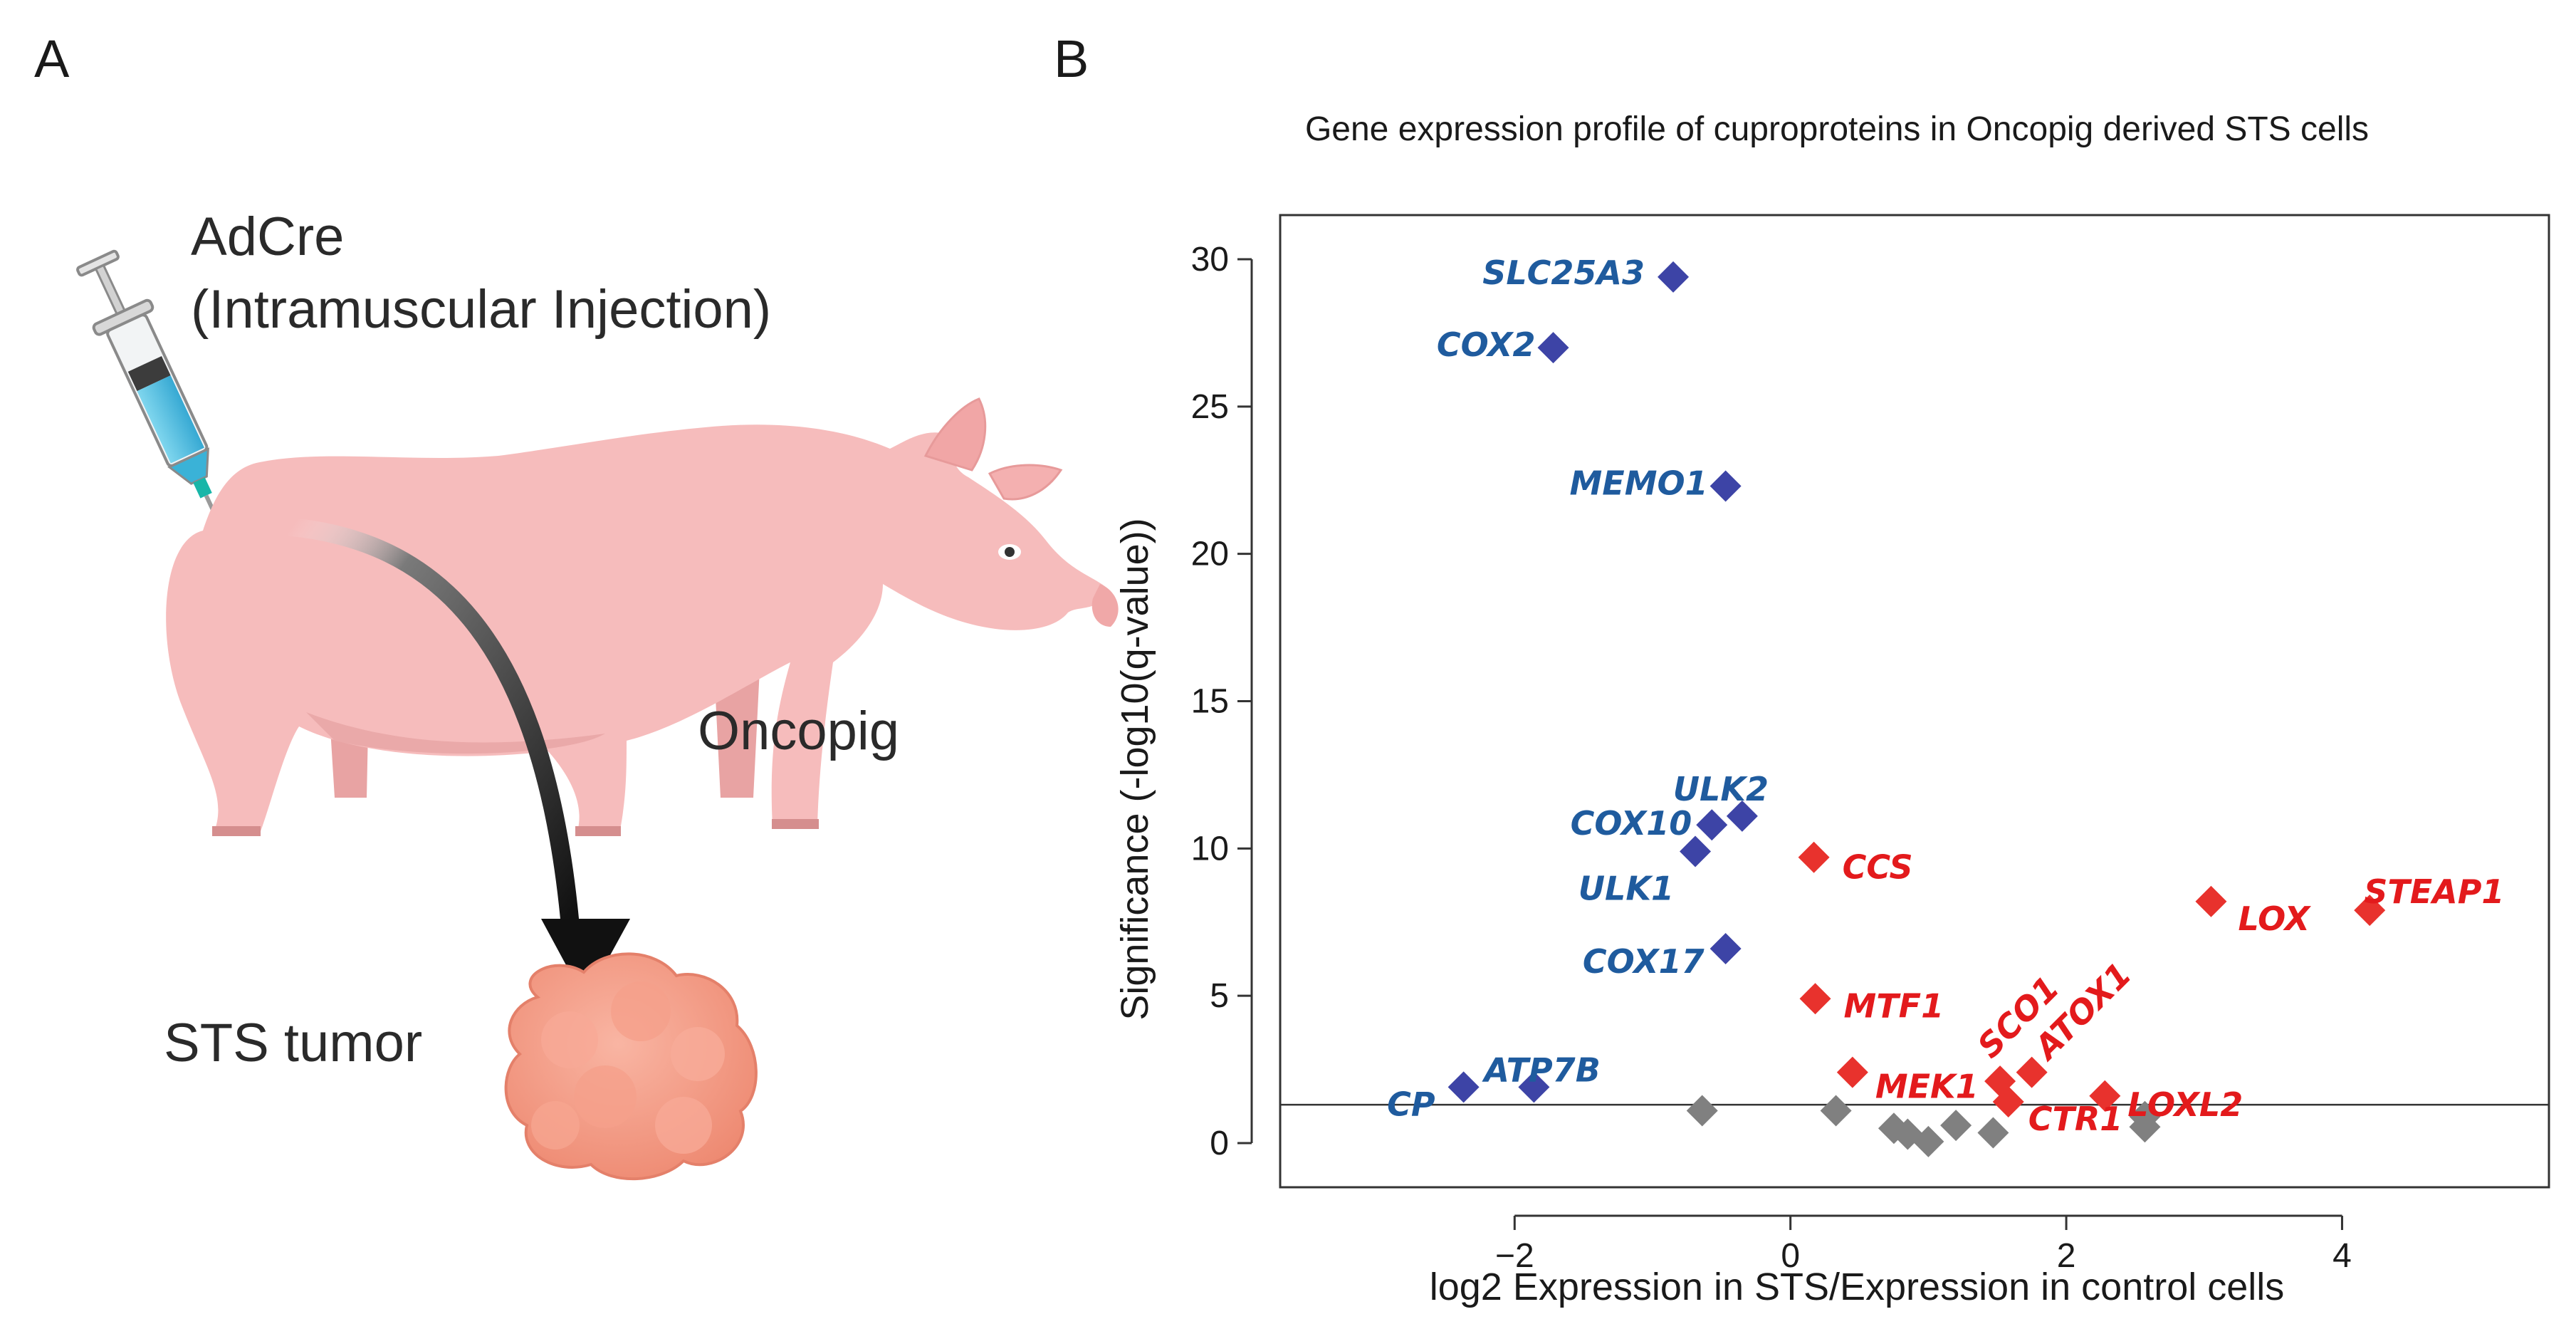  Describe the element at coordinates (1639, 483) in the screenshot. I see `point-label: MEMO1` at that location.